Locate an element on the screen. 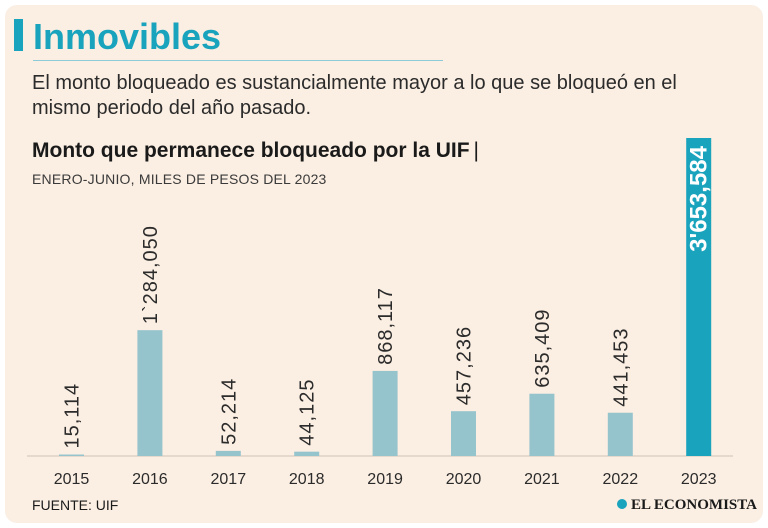 The height and width of the screenshot is (528, 768). chart-subtitle: ENERO-JUNIO, MILES DE PESOS DEL 2023 is located at coordinates (179, 179).